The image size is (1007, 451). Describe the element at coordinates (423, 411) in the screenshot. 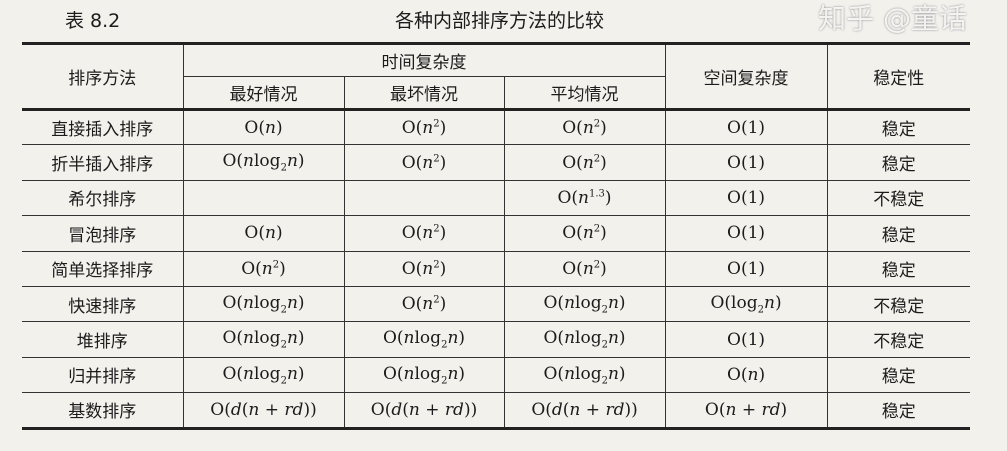

I see `worst-complexity: O(d(n + rd))` at that location.